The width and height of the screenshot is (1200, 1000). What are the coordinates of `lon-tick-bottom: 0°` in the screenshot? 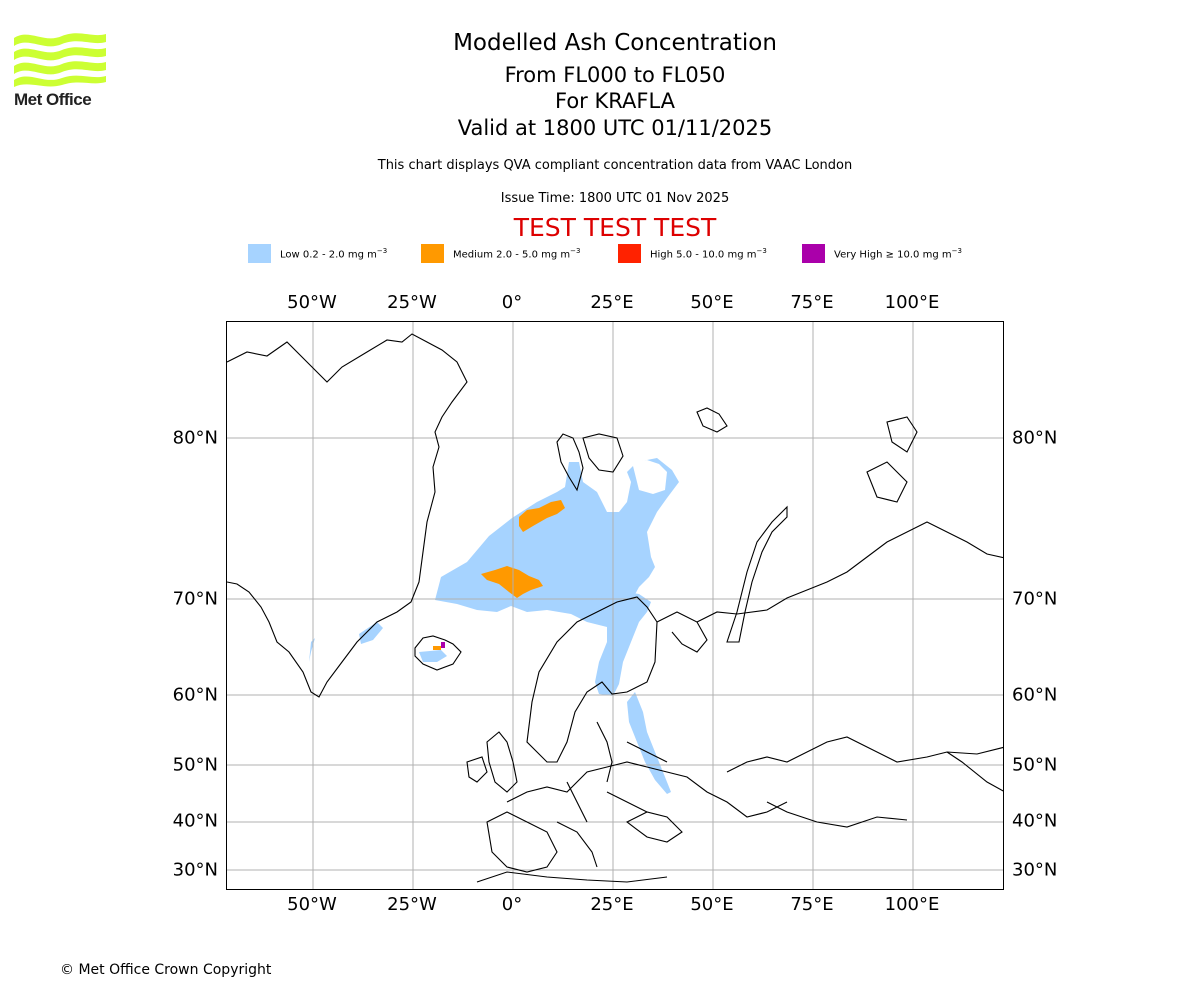 It's located at (512, 904).